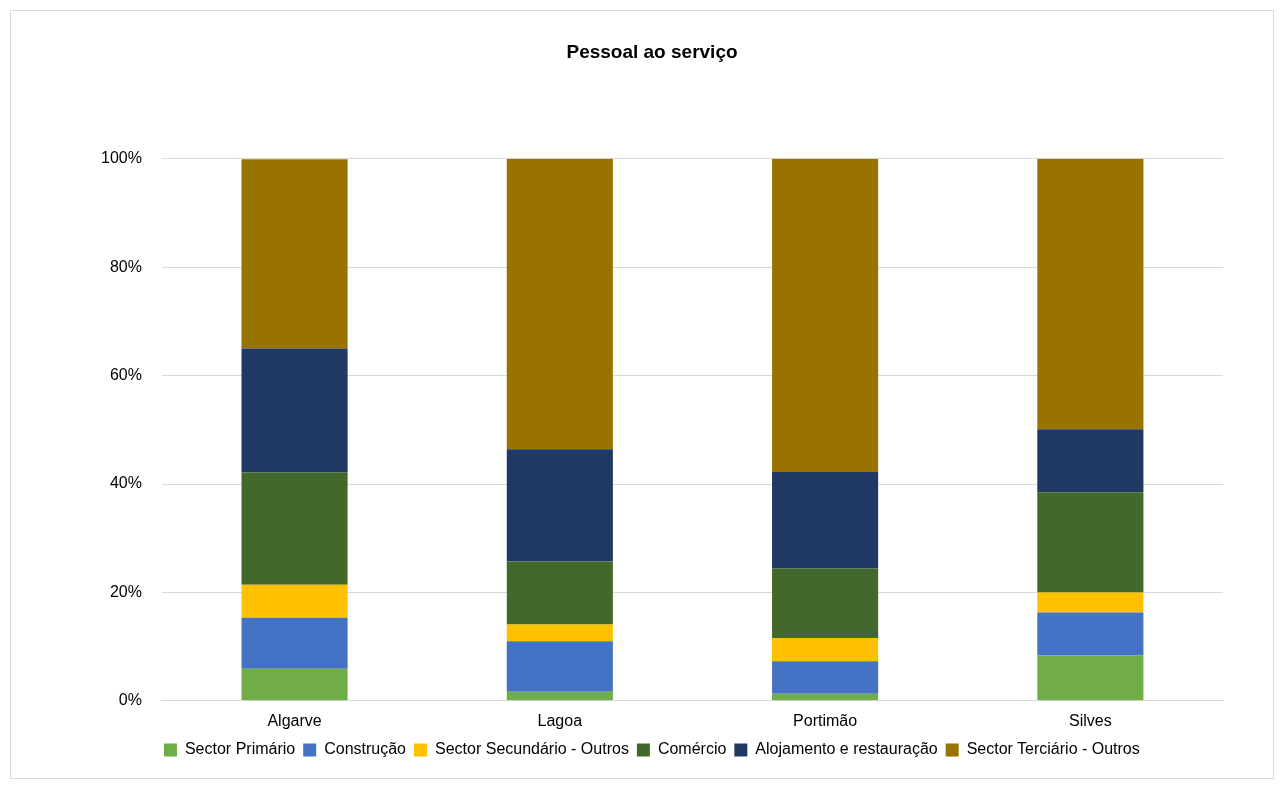  Describe the element at coordinates (692, 749) in the screenshot. I see `legend-label: Comércio` at that location.